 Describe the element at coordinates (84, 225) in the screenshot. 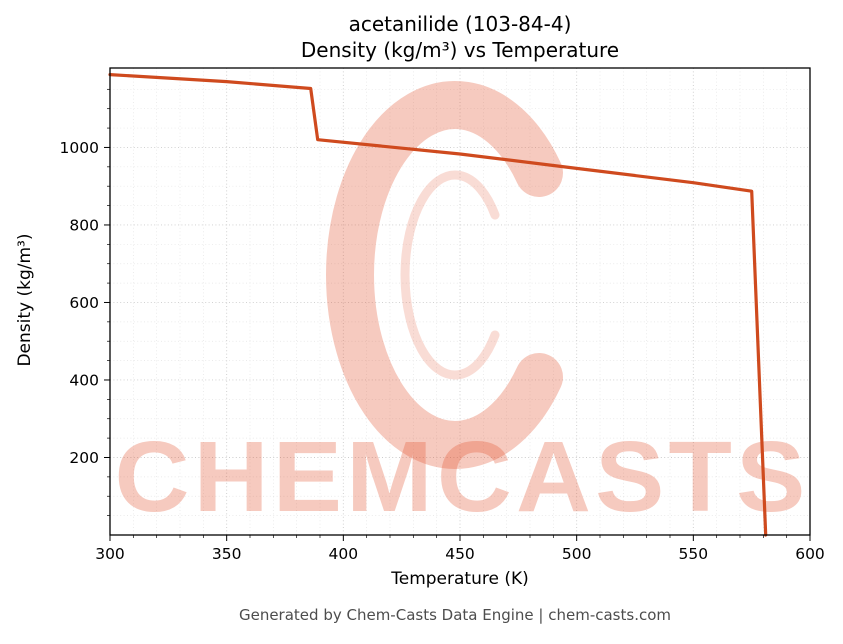

I see `y-tick-label: 800` at that location.